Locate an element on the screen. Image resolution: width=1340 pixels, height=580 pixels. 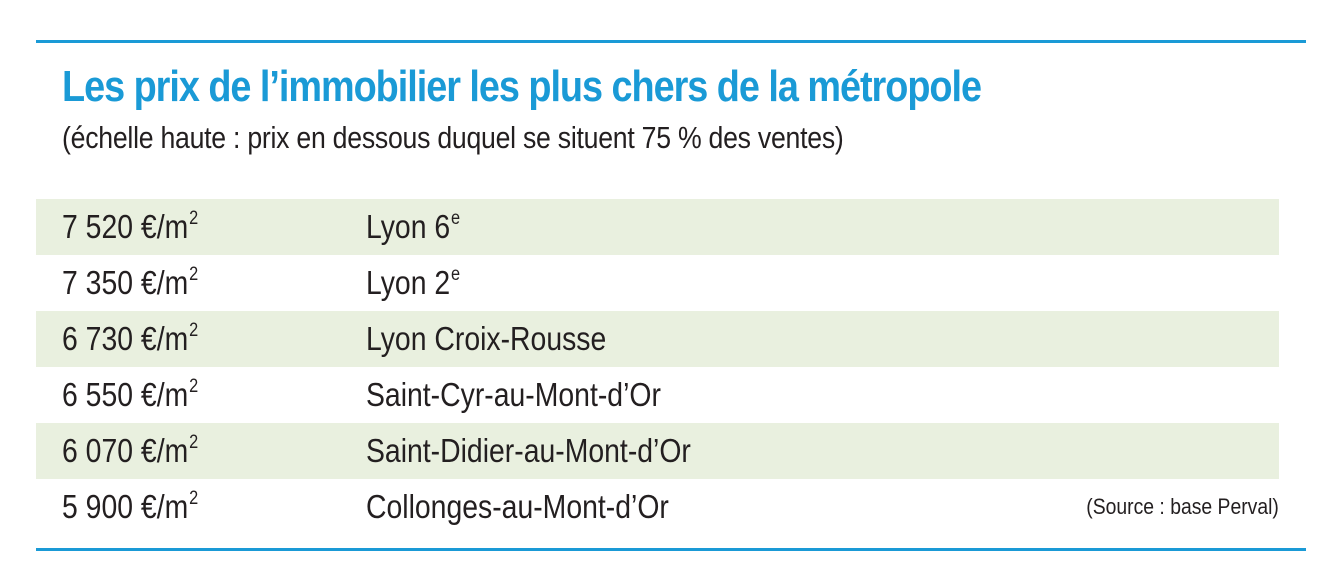
place-cell: Lyon 2e is located at coordinates (413, 282).